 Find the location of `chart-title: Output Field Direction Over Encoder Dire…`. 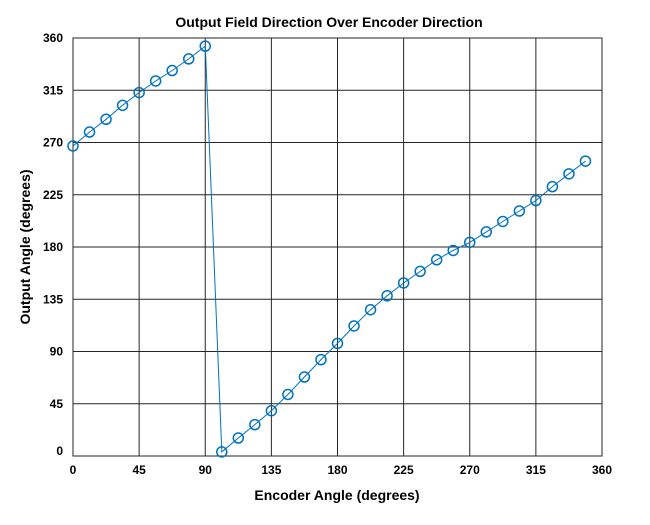

chart-title: Output Field Direction Over Encoder Dire… is located at coordinates (328, 22).